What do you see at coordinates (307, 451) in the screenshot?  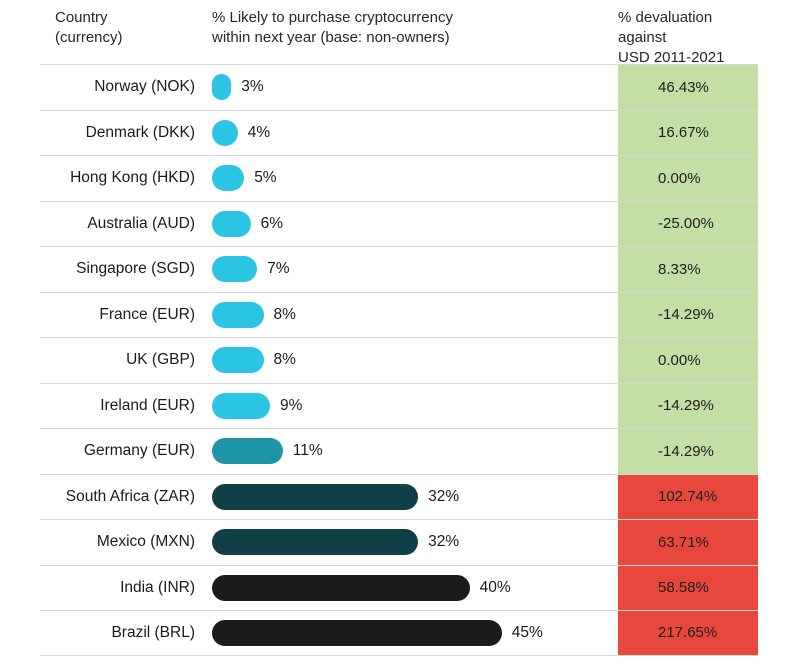 I see `purchase-value-label: 11%` at bounding box center [307, 451].